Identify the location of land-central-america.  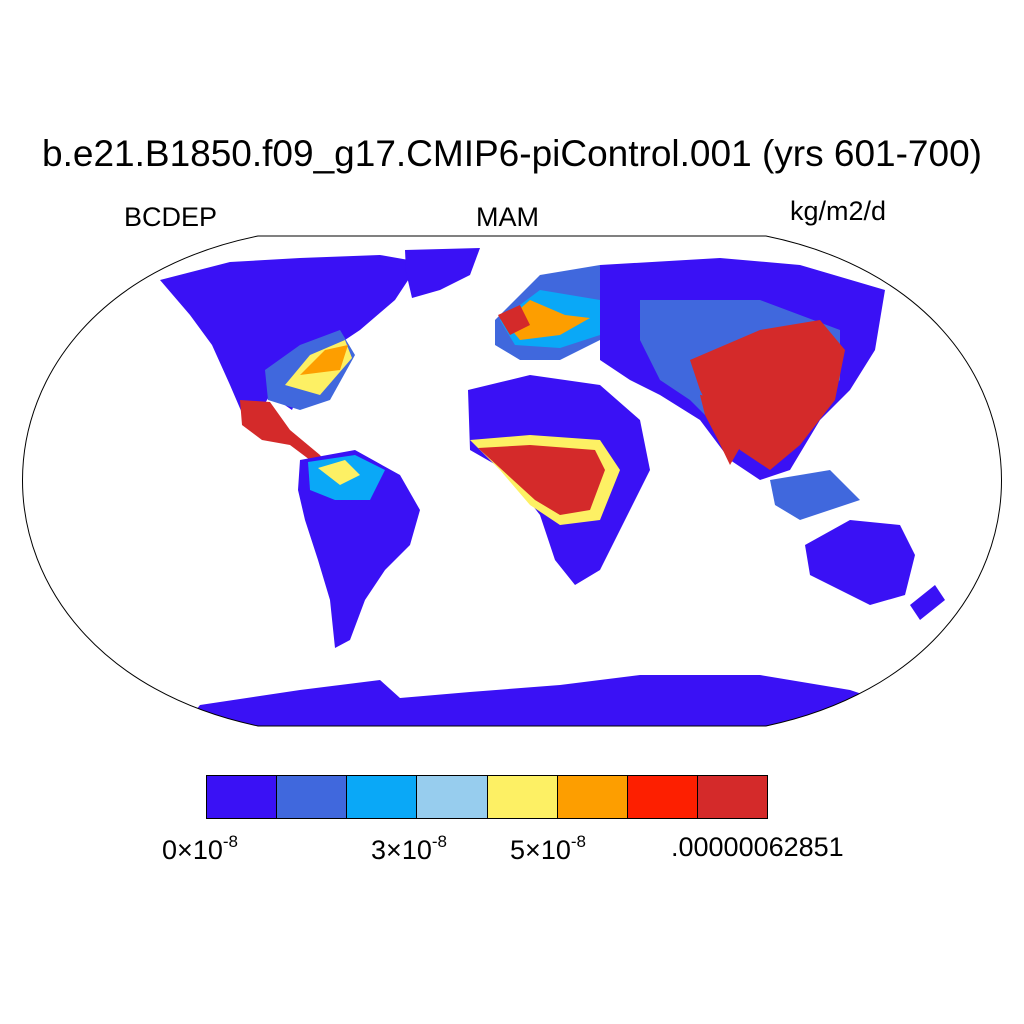
(285, 435).